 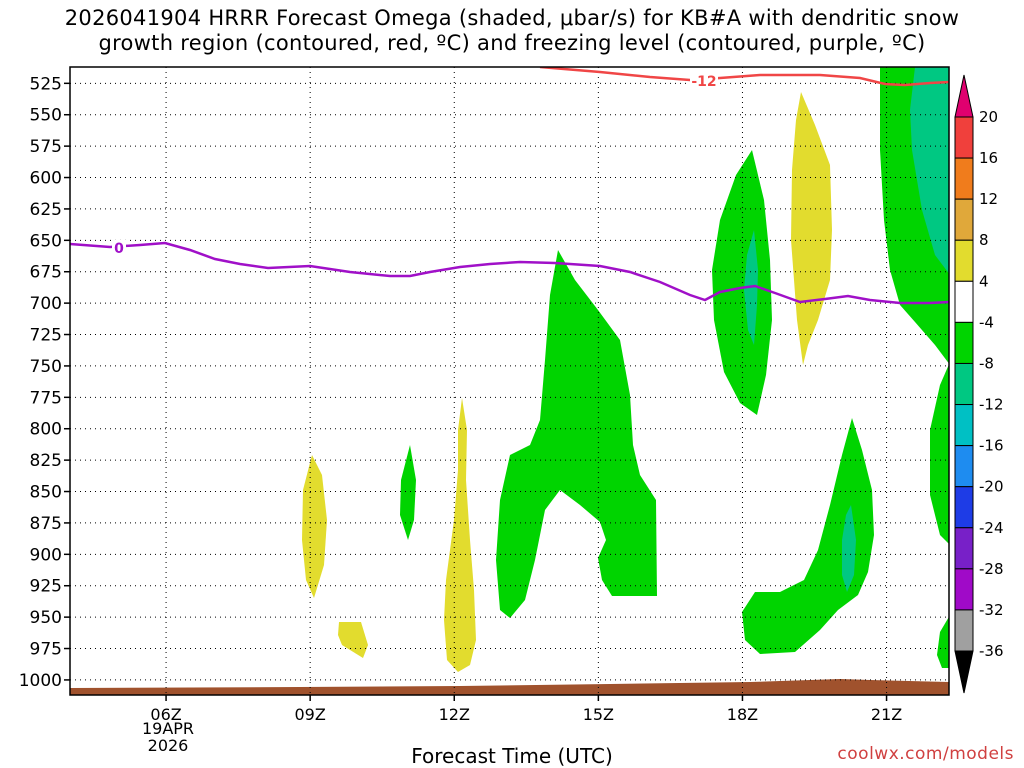 What do you see at coordinates (991, 405) in the screenshot?
I see `colorbar-label: -12` at bounding box center [991, 405].